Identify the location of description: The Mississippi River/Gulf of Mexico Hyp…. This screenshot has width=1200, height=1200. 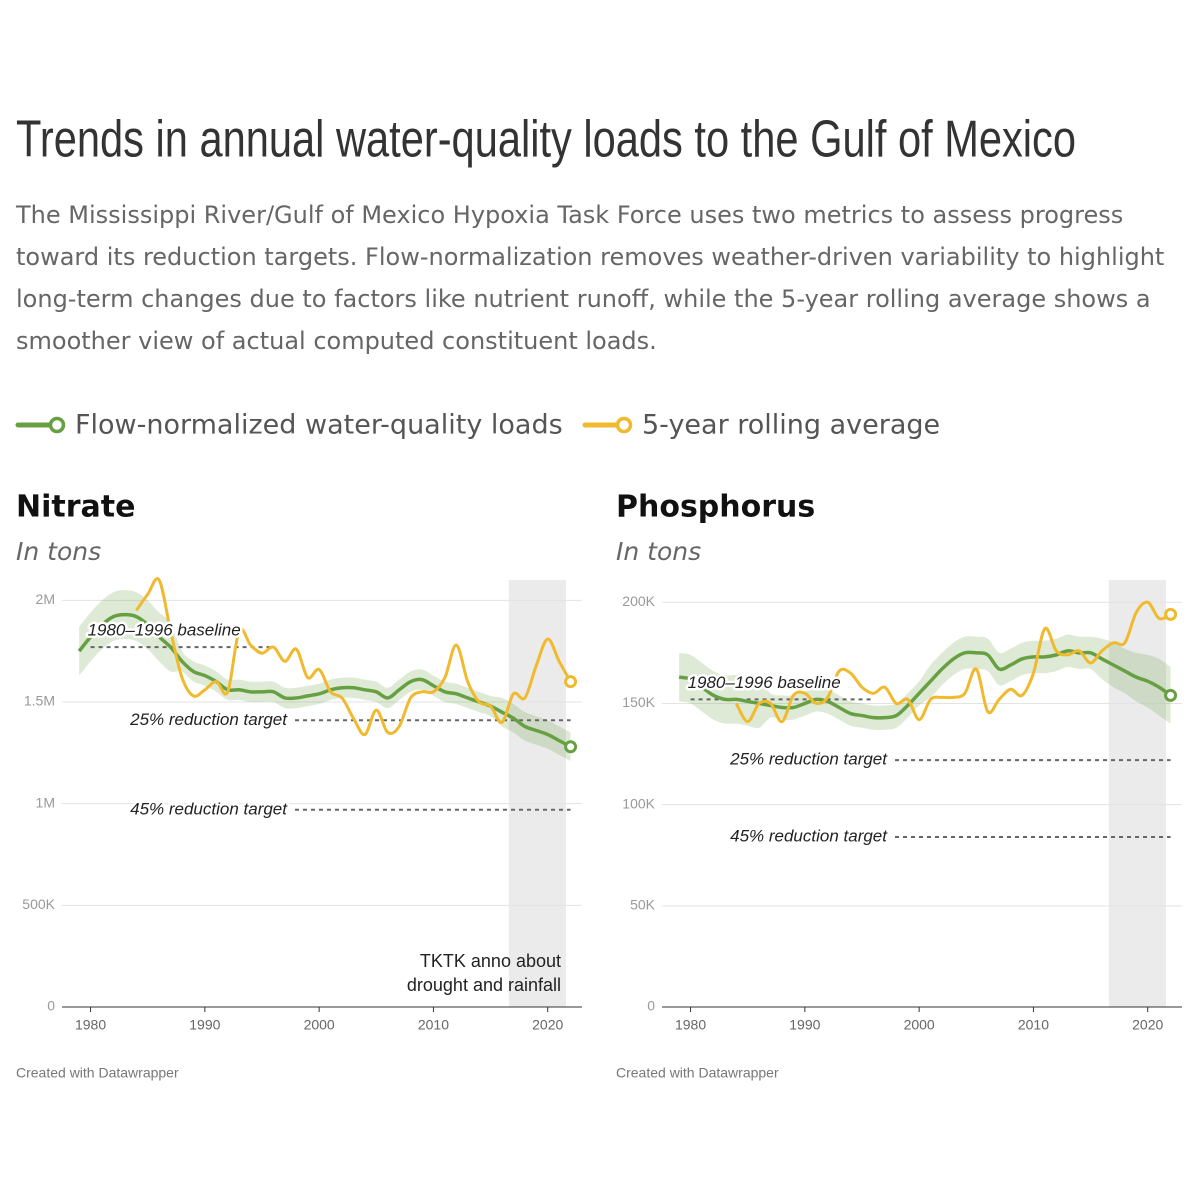
(590, 278).